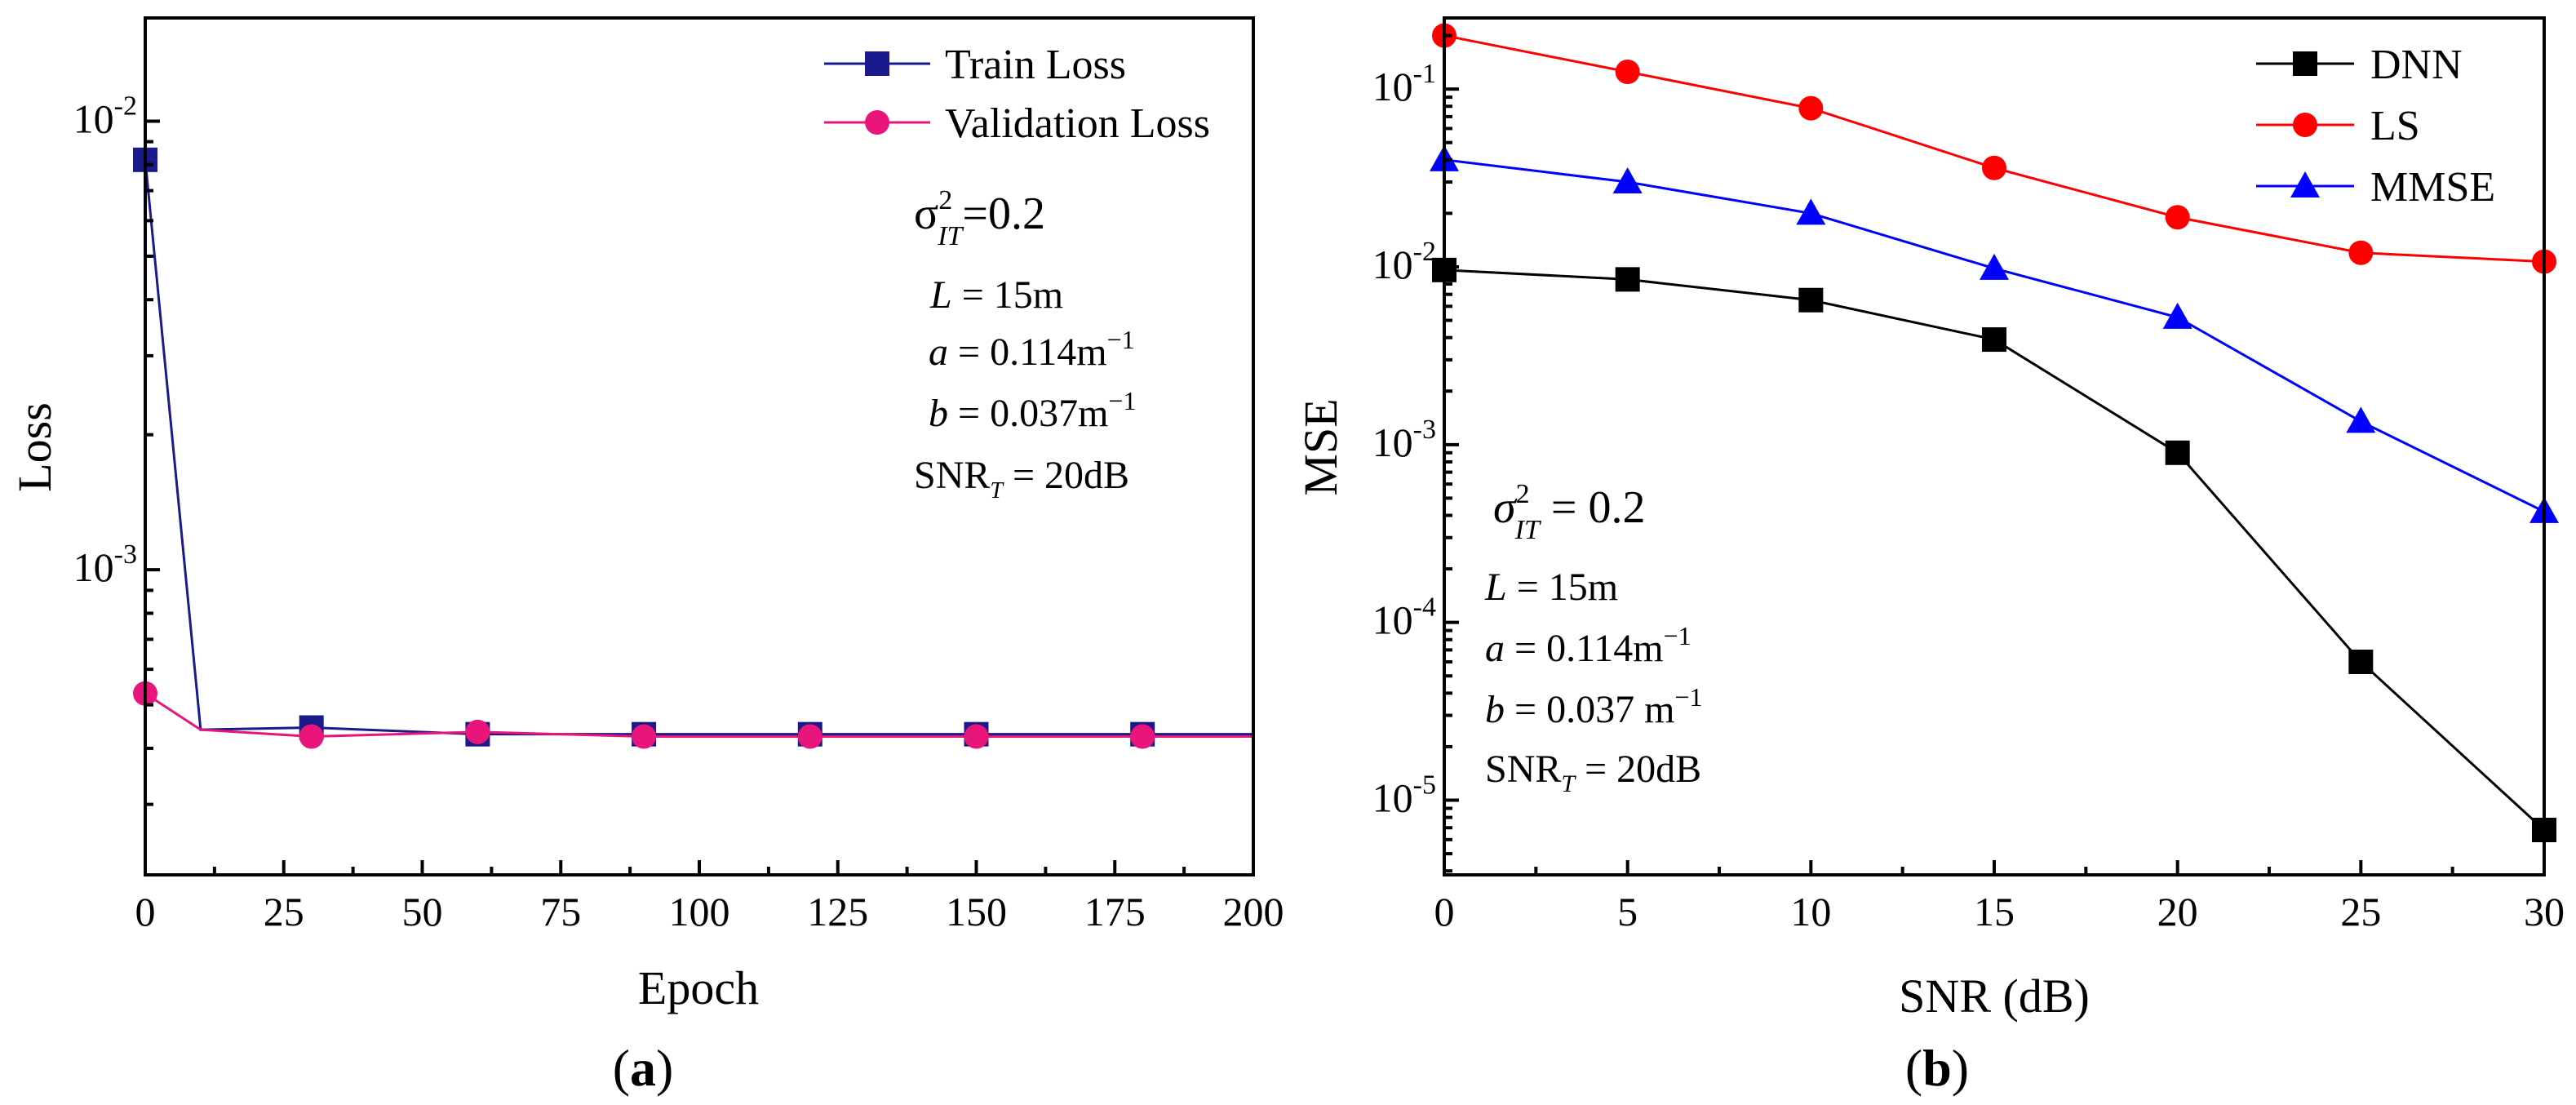 The width and height of the screenshot is (2576, 1105). What do you see at coordinates (2416, 65) in the screenshot?
I see `legend-dnn-label: DNN` at bounding box center [2416, 65].